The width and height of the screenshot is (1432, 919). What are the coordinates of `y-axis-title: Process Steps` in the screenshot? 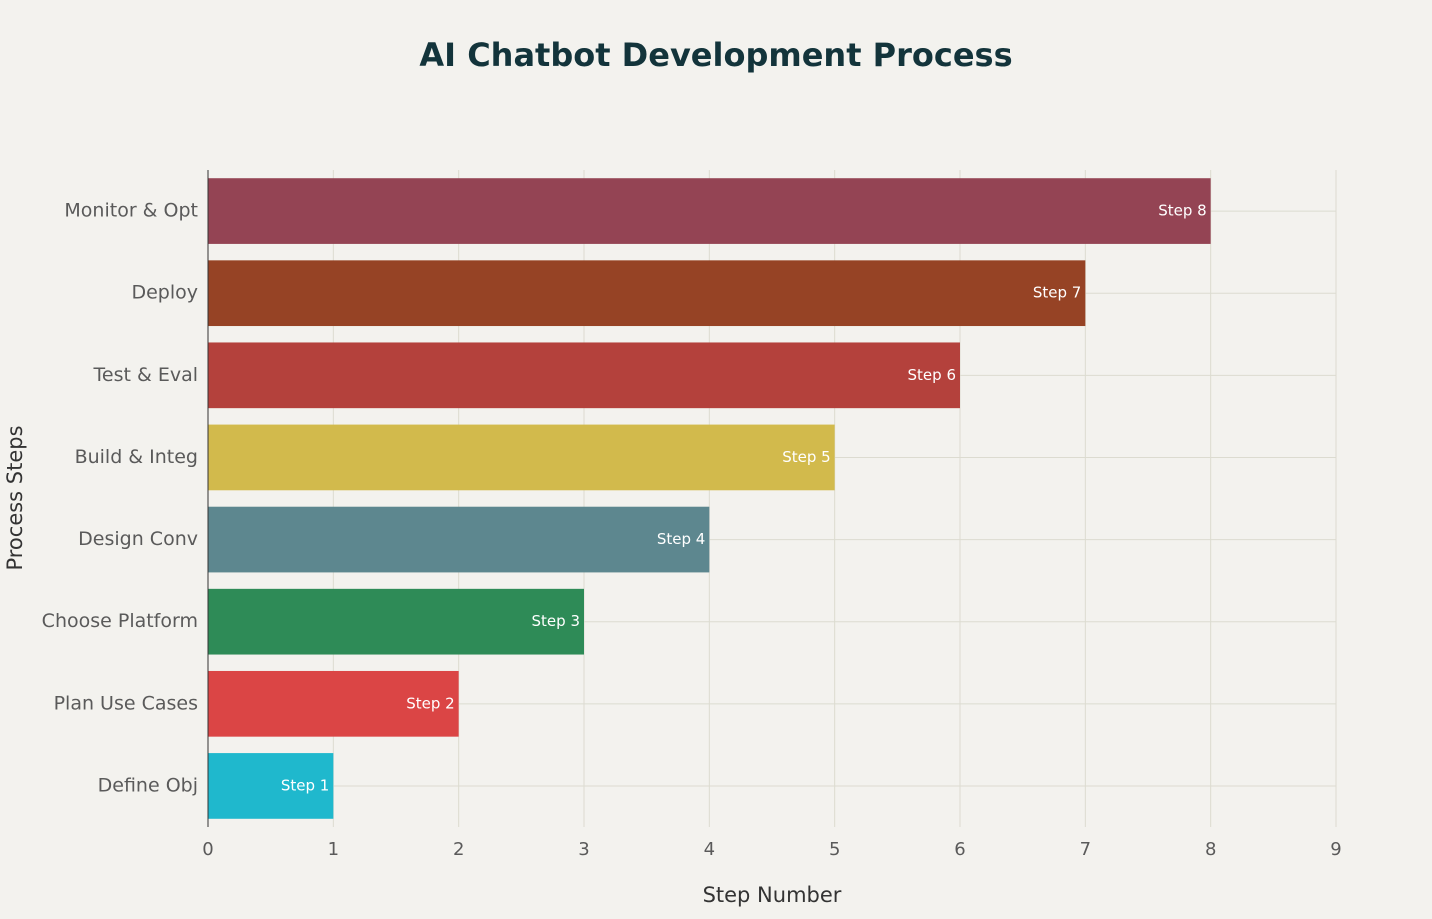 It's located at (15, 497).